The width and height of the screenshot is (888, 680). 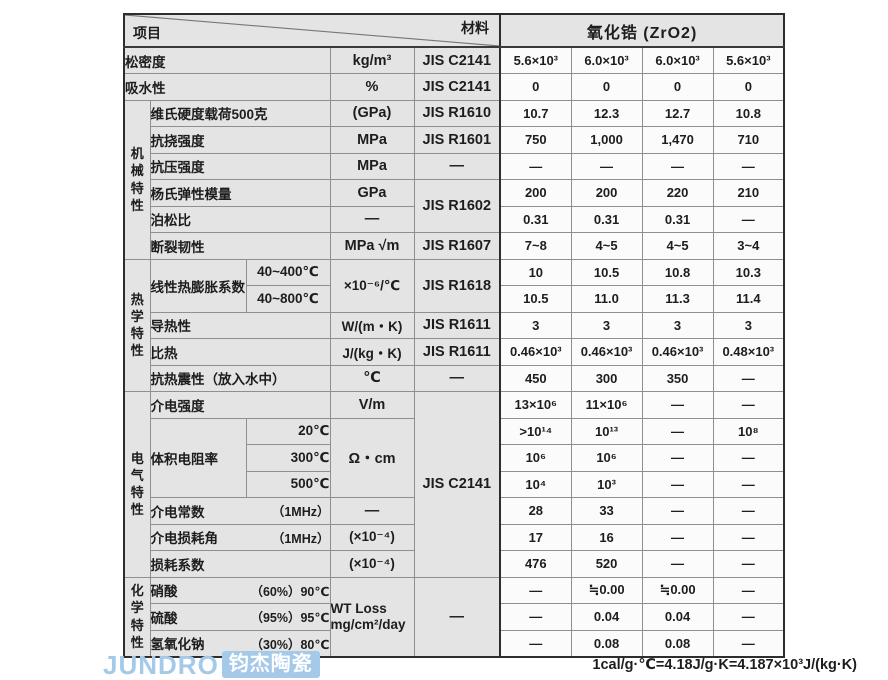 What do you see at coordinates (164, 592) in the screenshot?
I see `property-name: 硝酸` at bounding box center [164, 592].